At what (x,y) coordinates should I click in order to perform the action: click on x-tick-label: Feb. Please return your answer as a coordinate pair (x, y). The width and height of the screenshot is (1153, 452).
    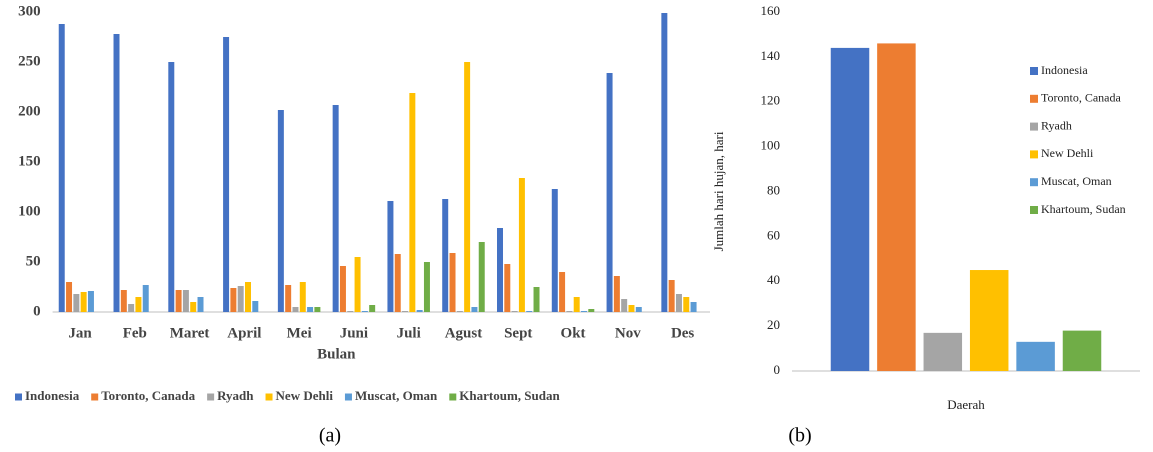
    Looking at the image, I should click on (135, 333).